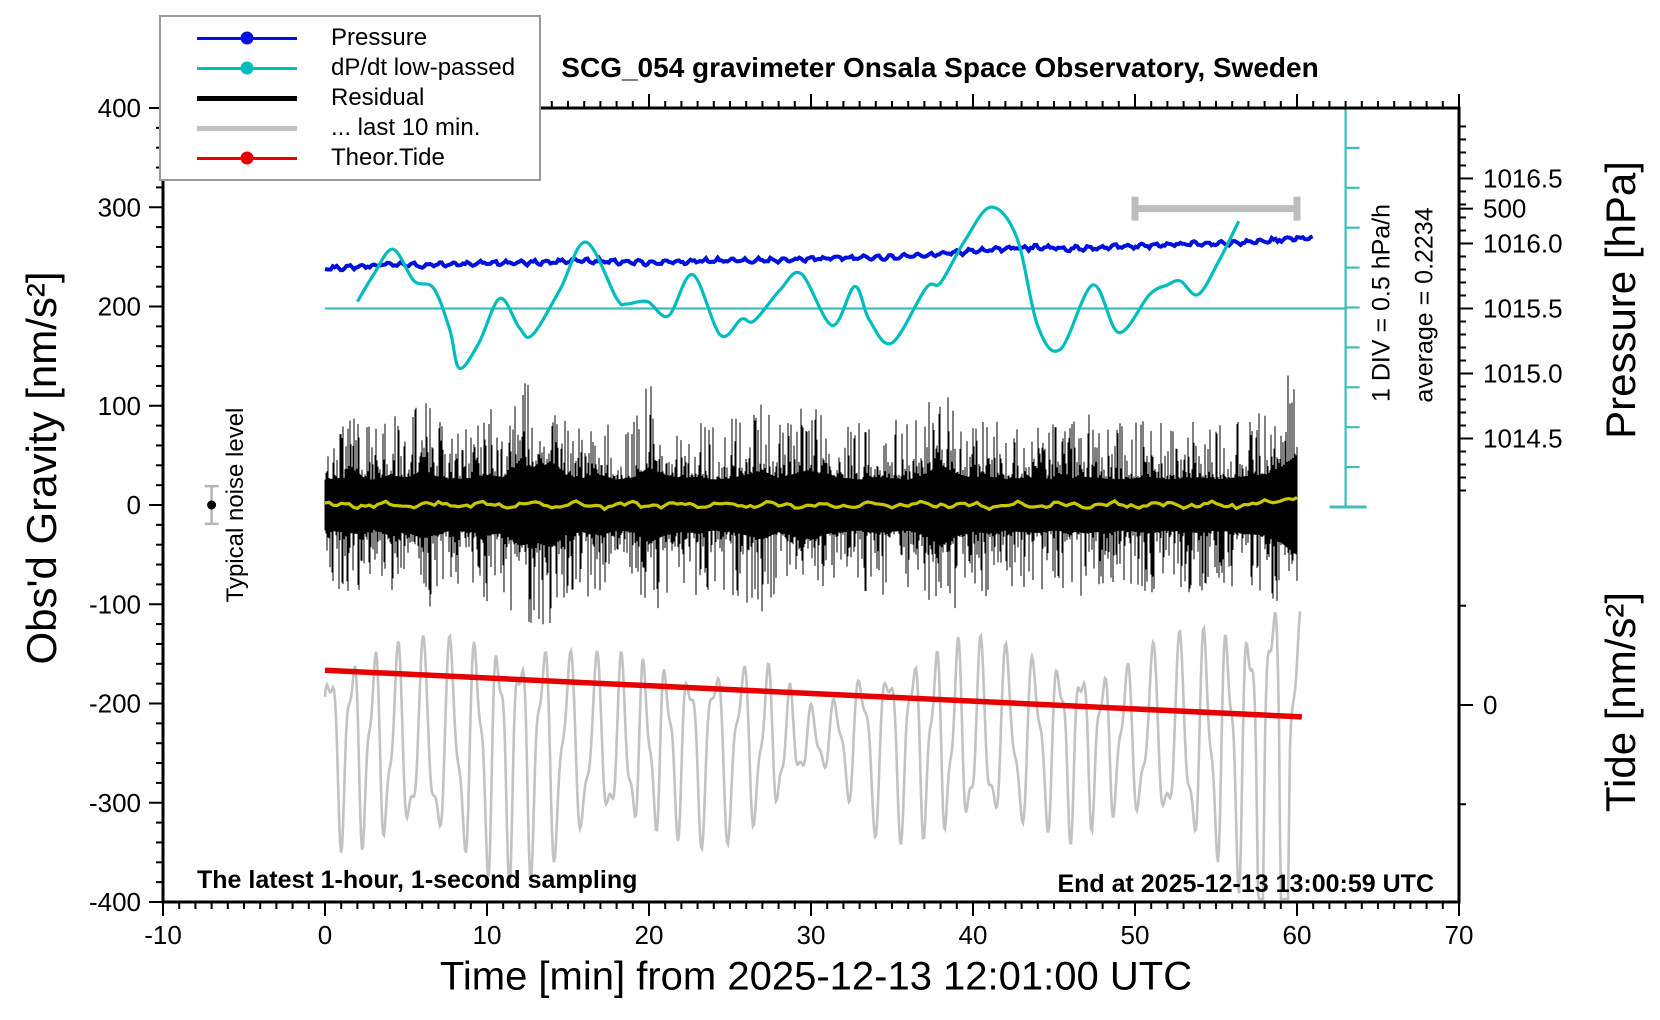  I want to click on y-axis-label-gravity: Obs'd Gravity [nm/s²], so click(41, 468).